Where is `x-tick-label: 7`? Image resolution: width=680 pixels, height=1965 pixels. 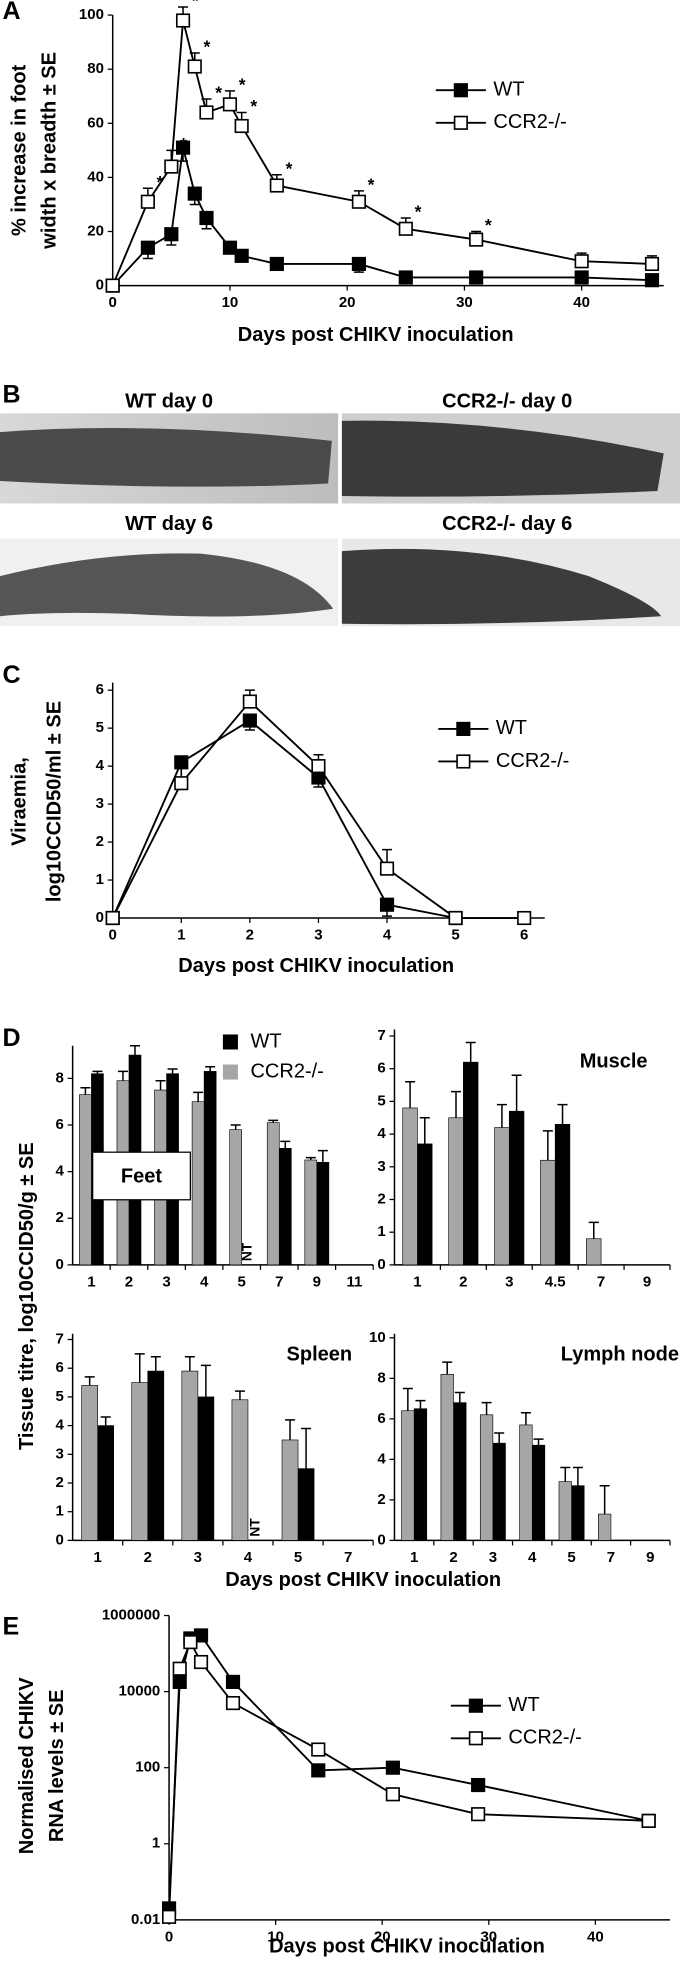
x-tick-label: 7 is located at coordinates (601, 1281).